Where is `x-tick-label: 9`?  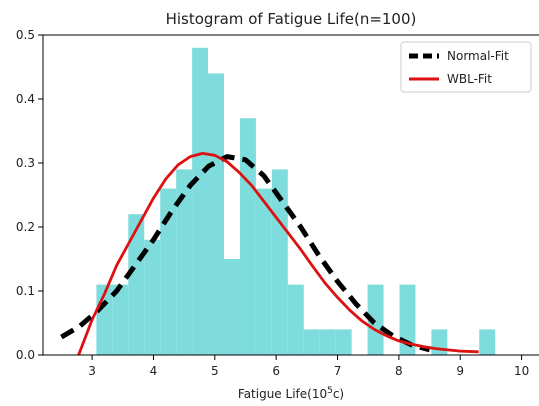 x-tick-label: 9 is located at coordinates (460, 371).